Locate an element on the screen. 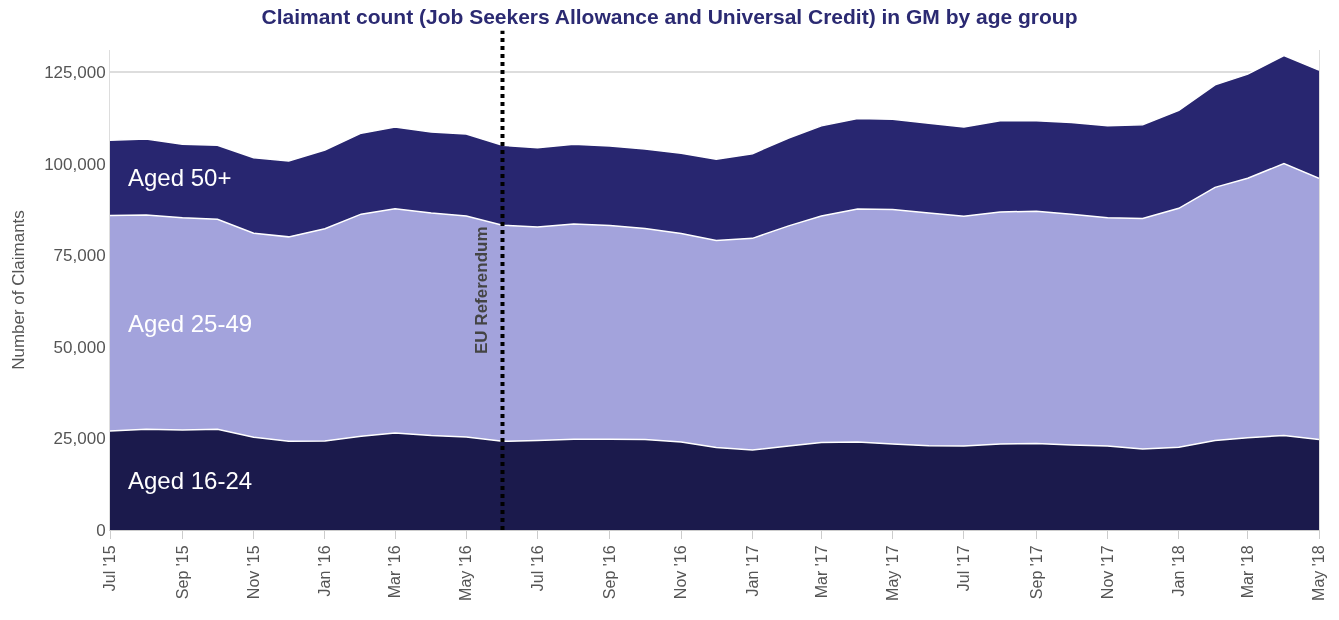 This screenshot has height=620, width=1339. x-tick-label: Jan '16 is located at coordinates (325, 571).